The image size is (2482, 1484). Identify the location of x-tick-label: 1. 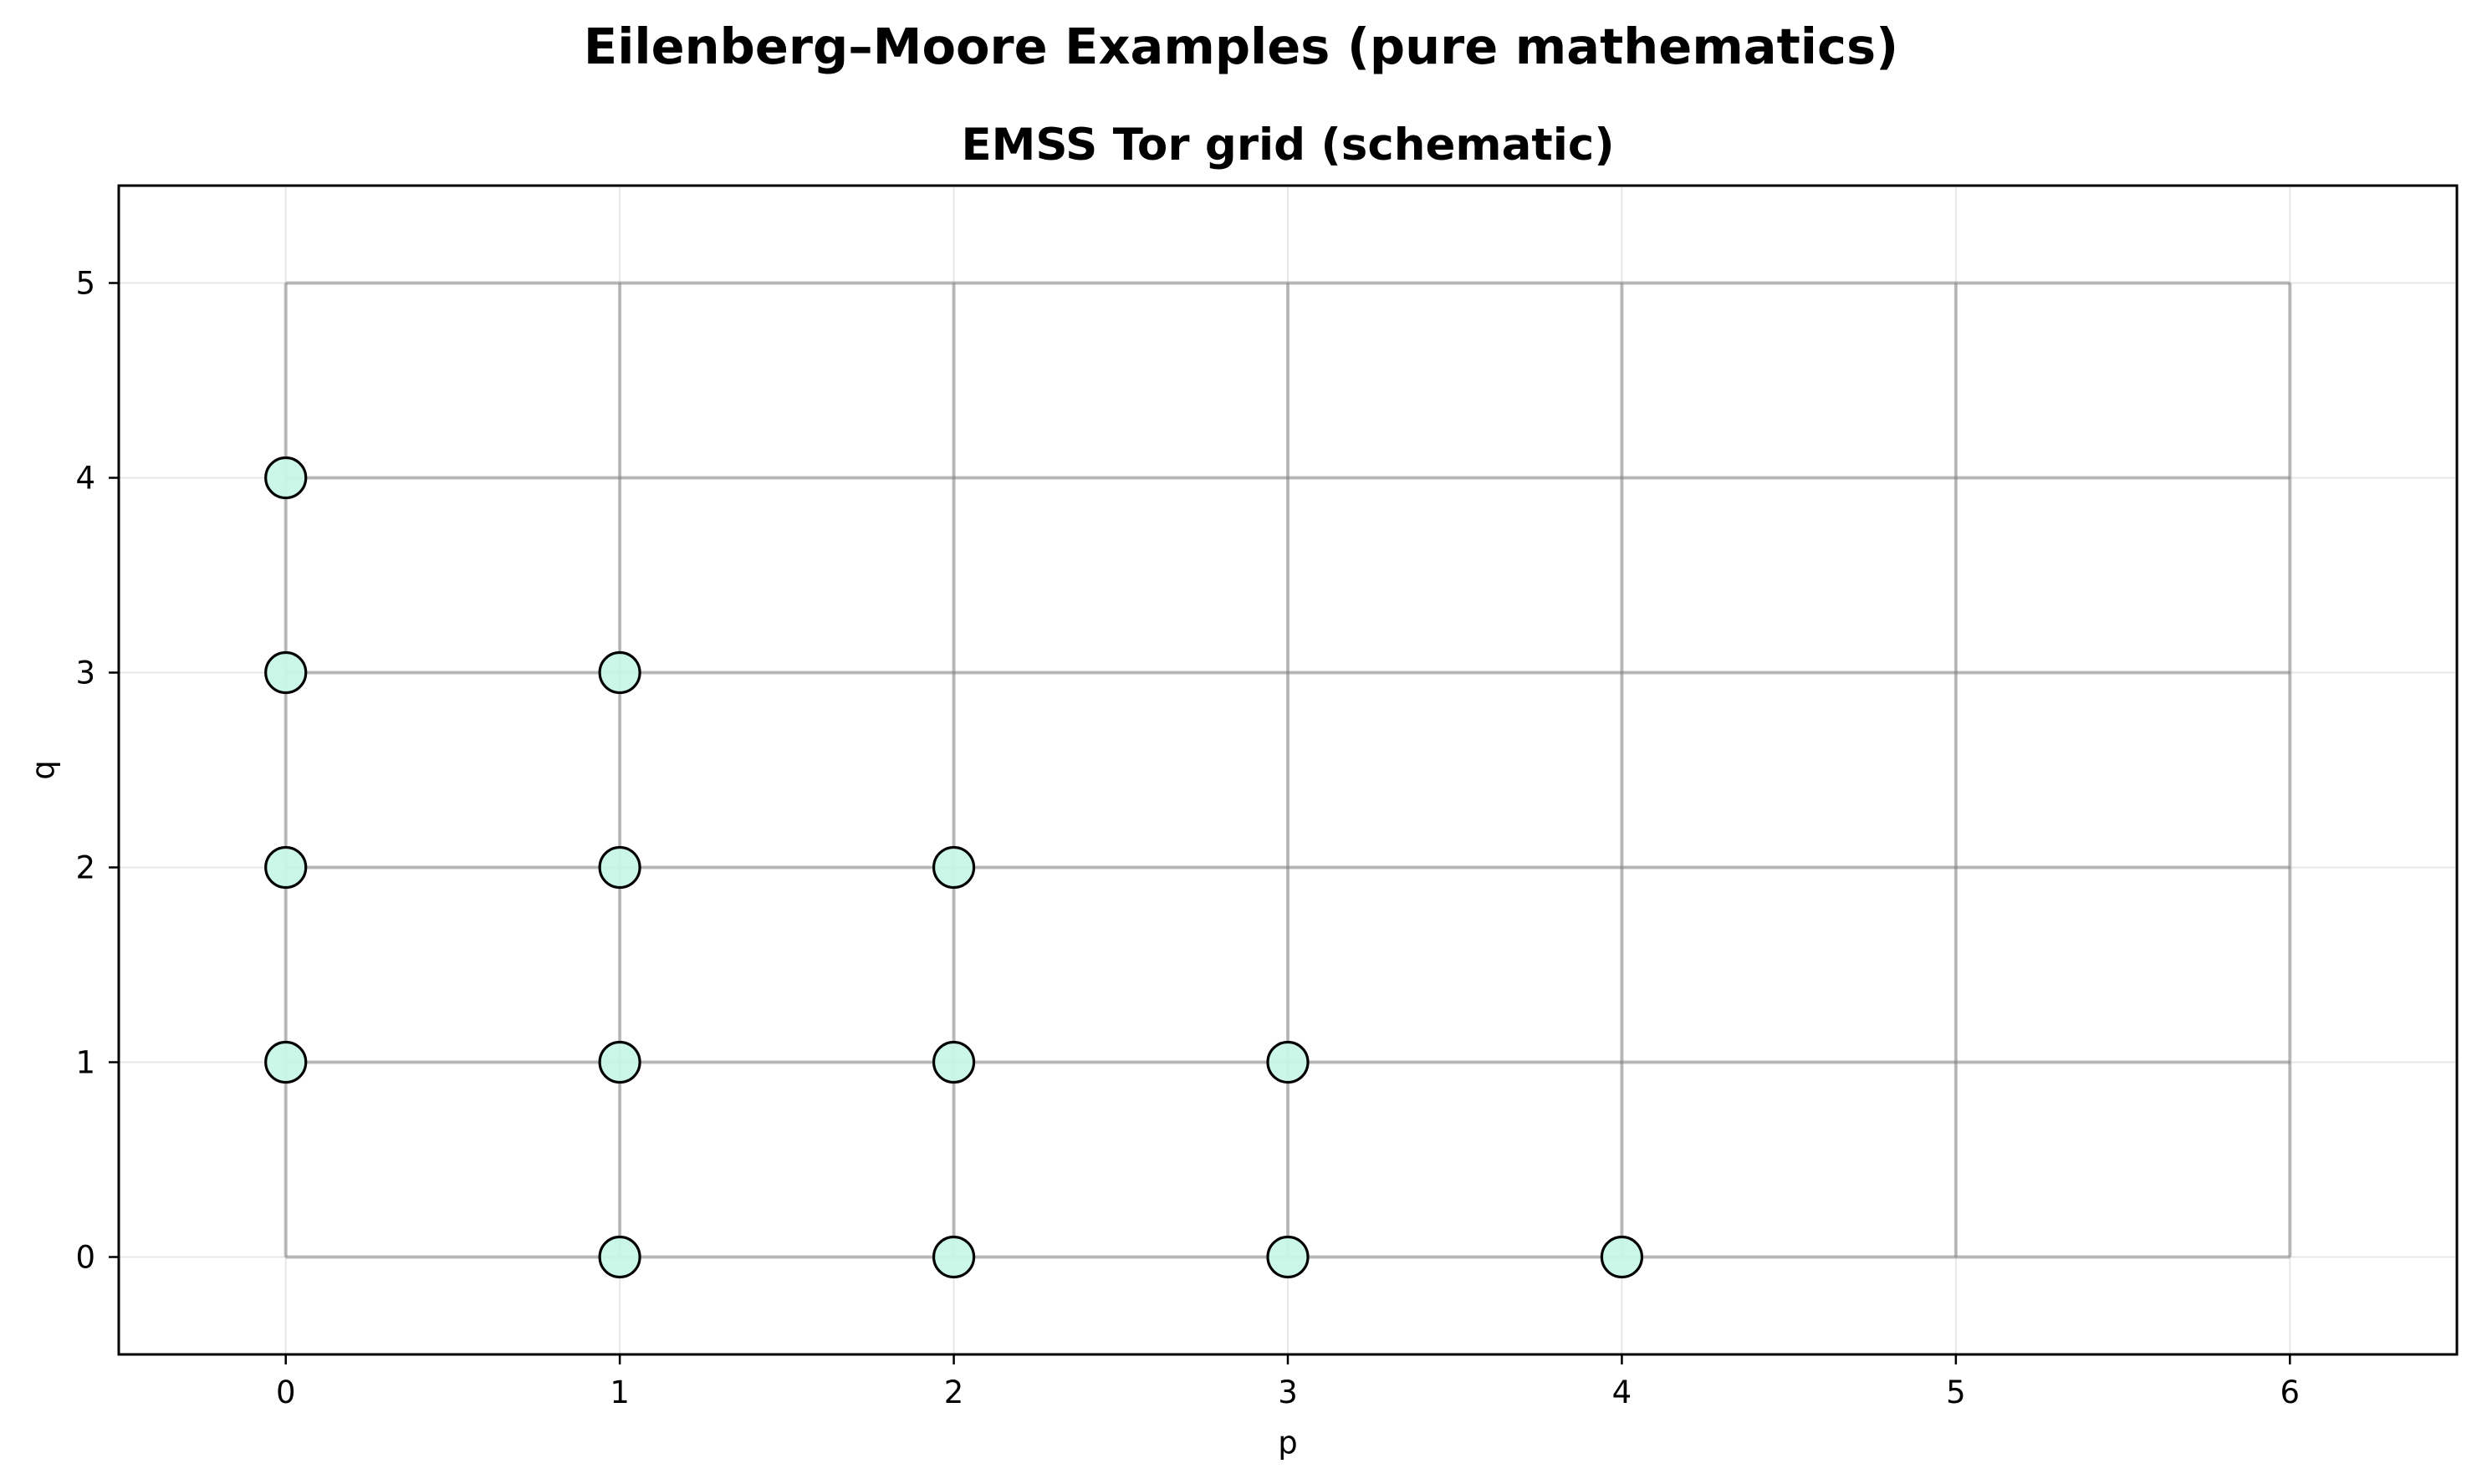
(620, 1392).